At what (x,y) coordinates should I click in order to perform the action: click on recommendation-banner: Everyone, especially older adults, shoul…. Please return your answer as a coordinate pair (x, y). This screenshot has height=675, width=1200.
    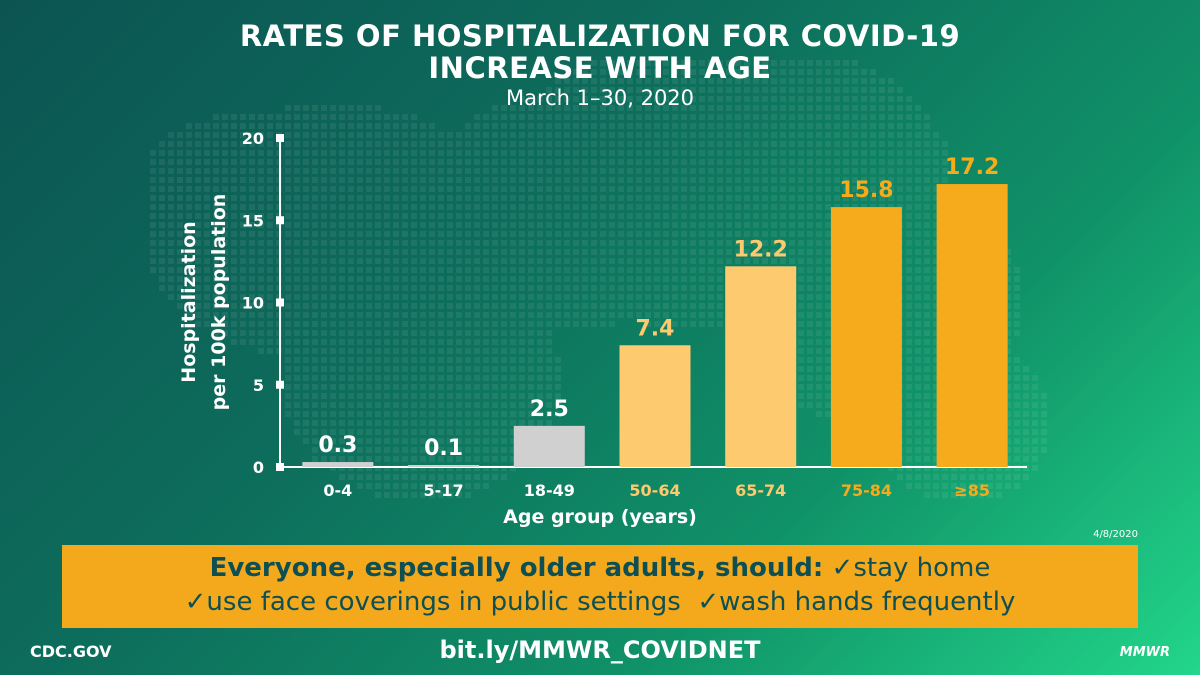
    Looking at the image, I should click on (600, 586).